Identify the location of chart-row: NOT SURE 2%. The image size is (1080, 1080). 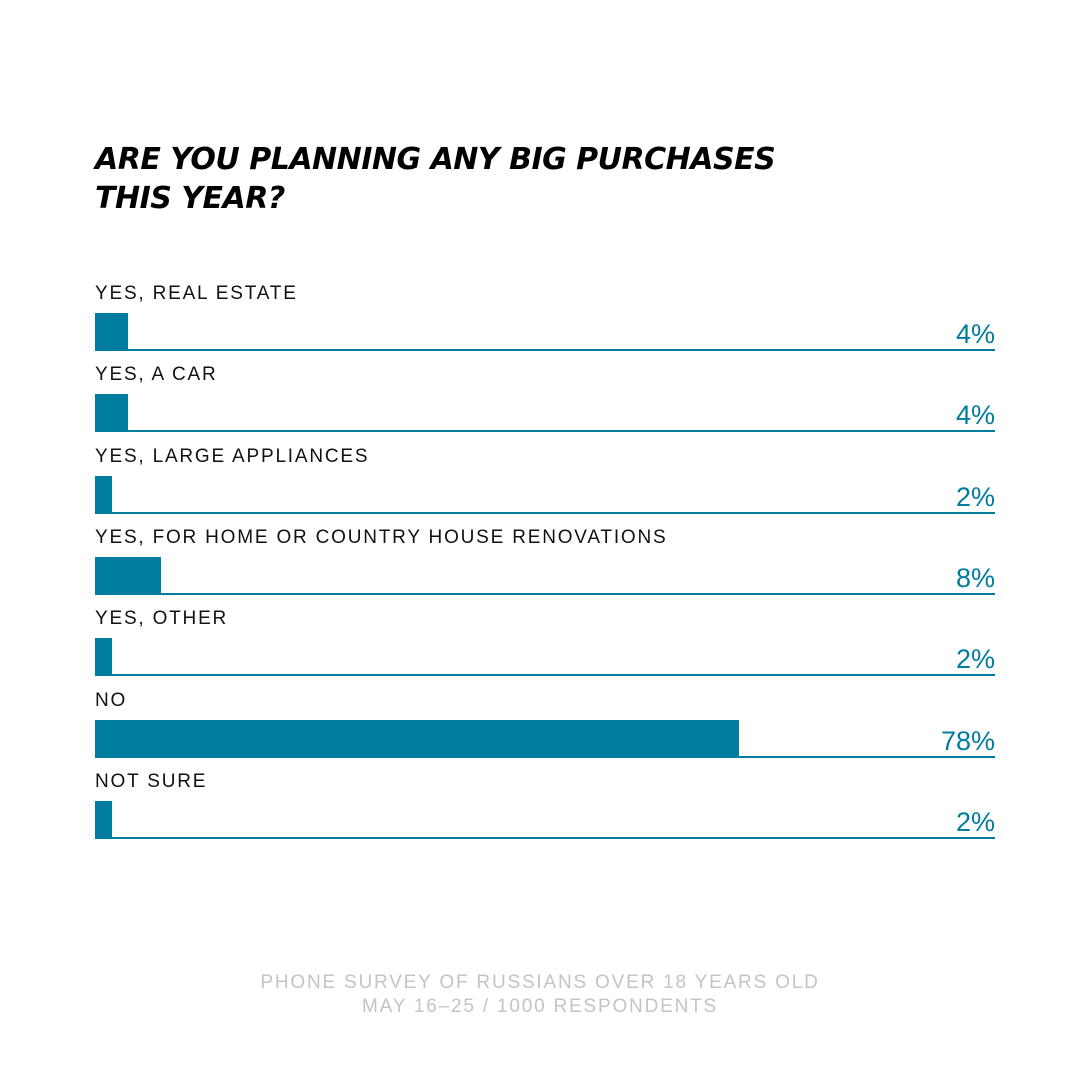
(545, 806).